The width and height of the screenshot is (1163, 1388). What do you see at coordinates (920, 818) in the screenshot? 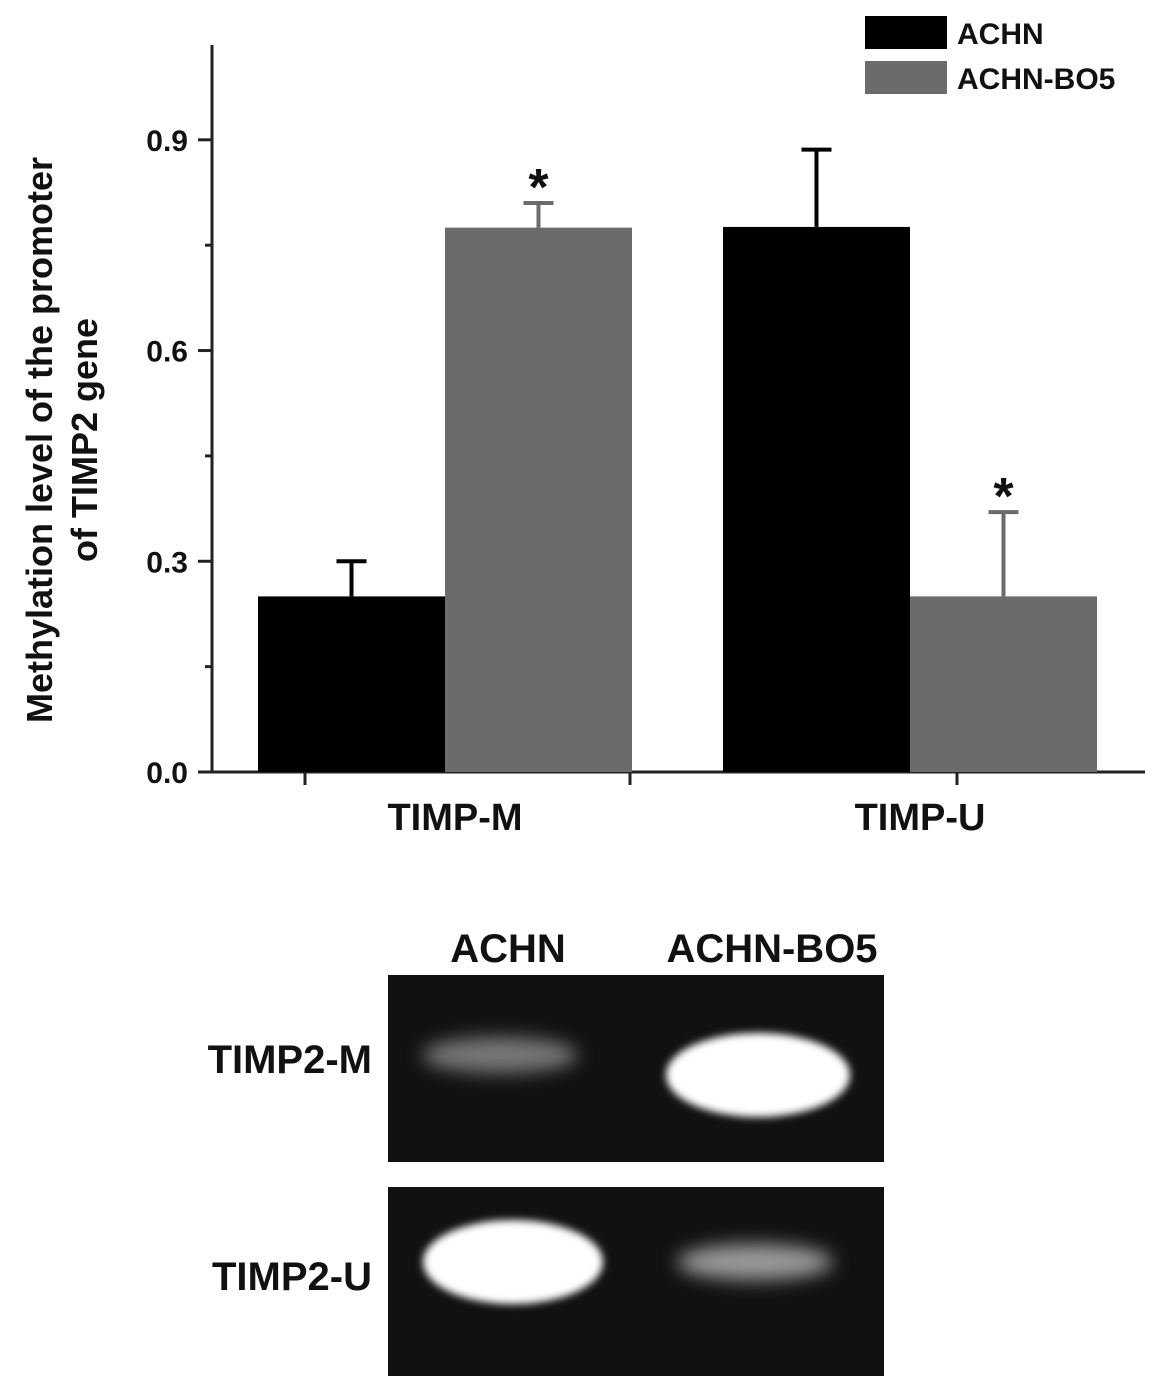
I see `x-tick-label: TIMP-U` at bounding box center [920, 818].